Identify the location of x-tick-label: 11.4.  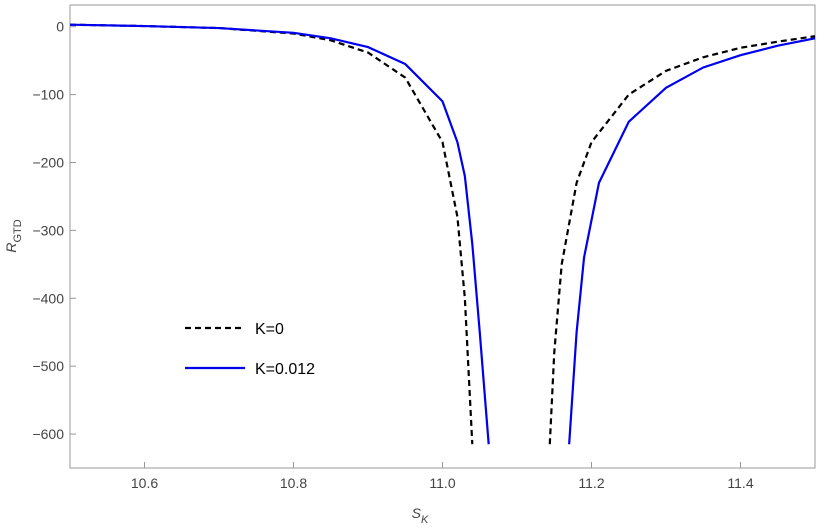
(740, 483).